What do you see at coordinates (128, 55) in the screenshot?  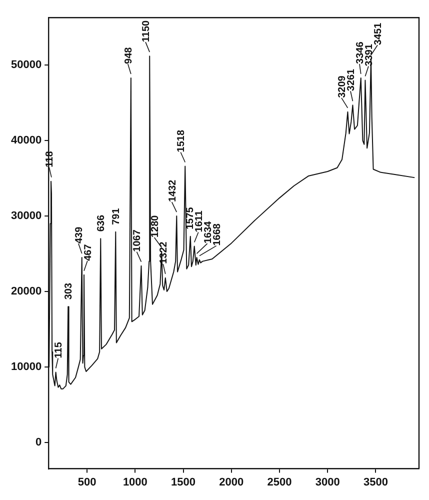 I see `annotation: 948` at bounding box center [128, 55].